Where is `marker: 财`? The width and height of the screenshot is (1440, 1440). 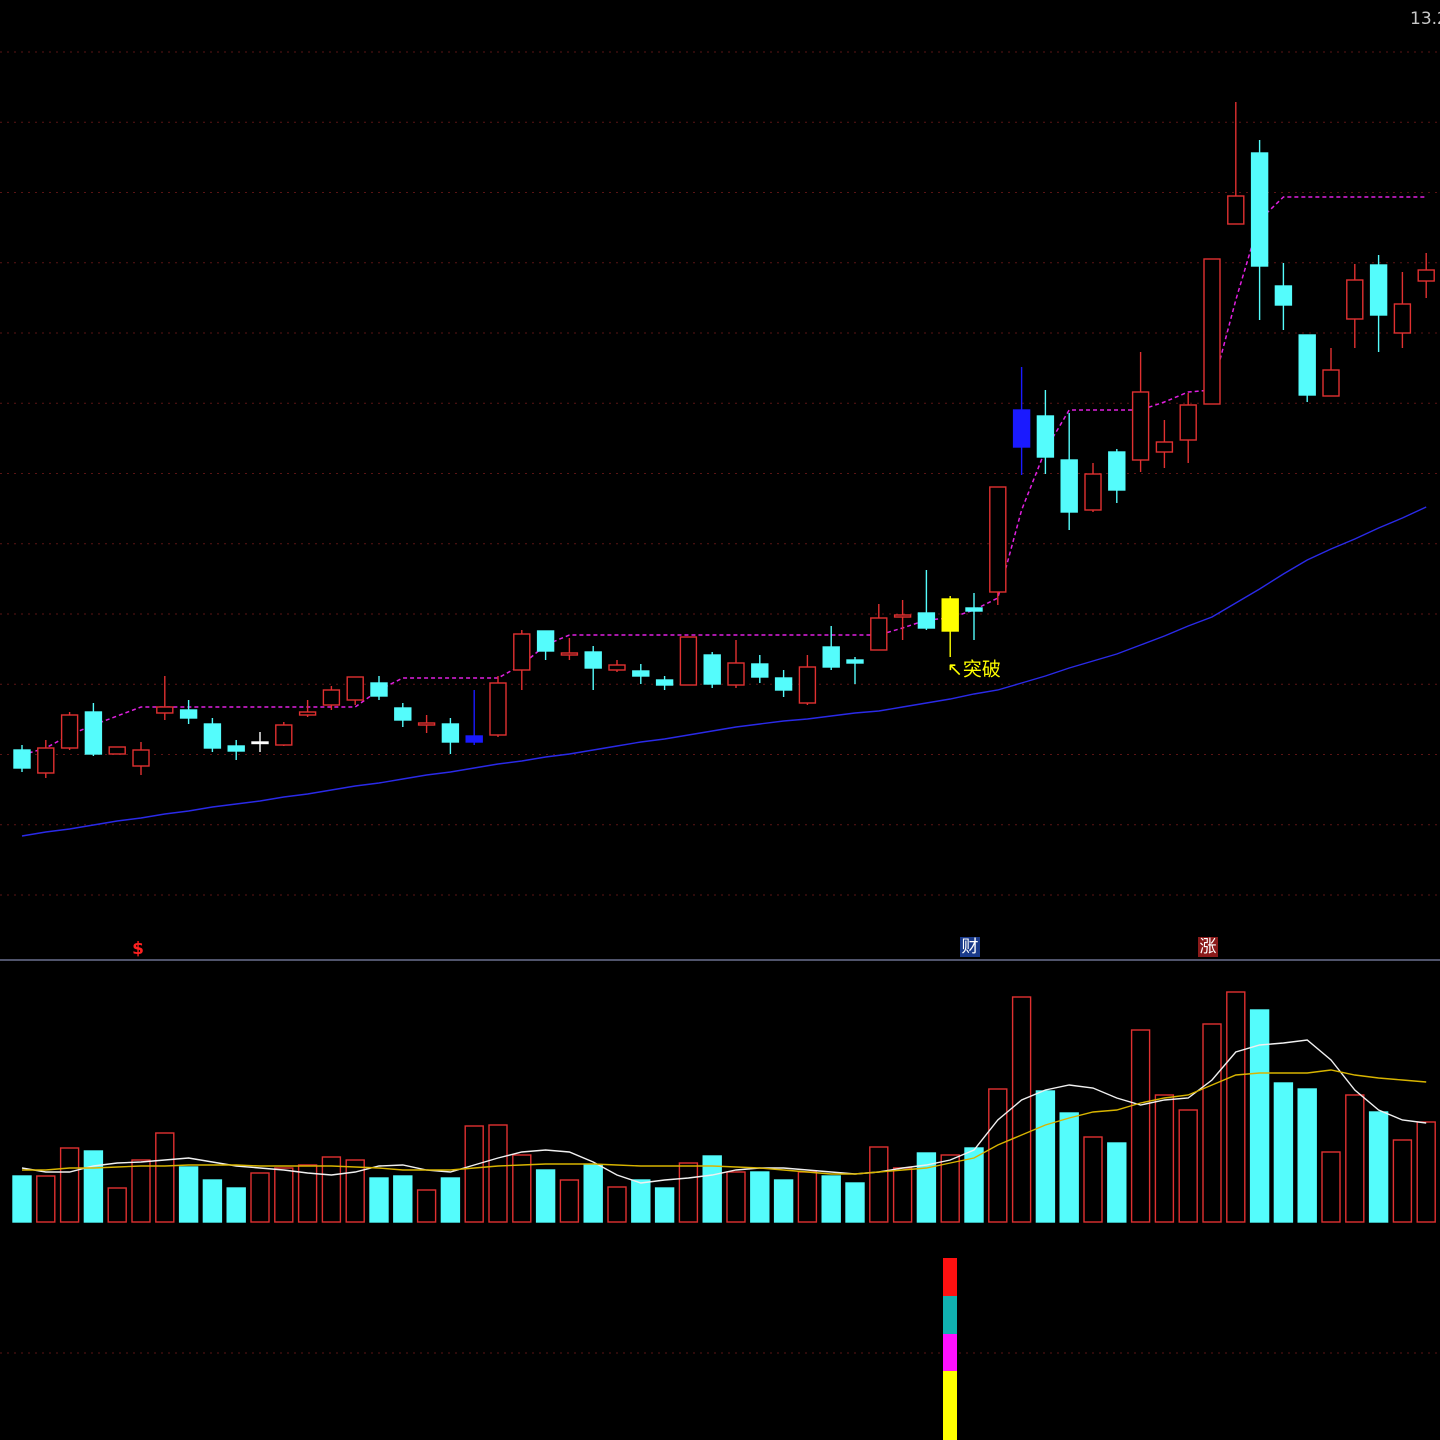 marker: 财 is located at coordinates (970, 947).